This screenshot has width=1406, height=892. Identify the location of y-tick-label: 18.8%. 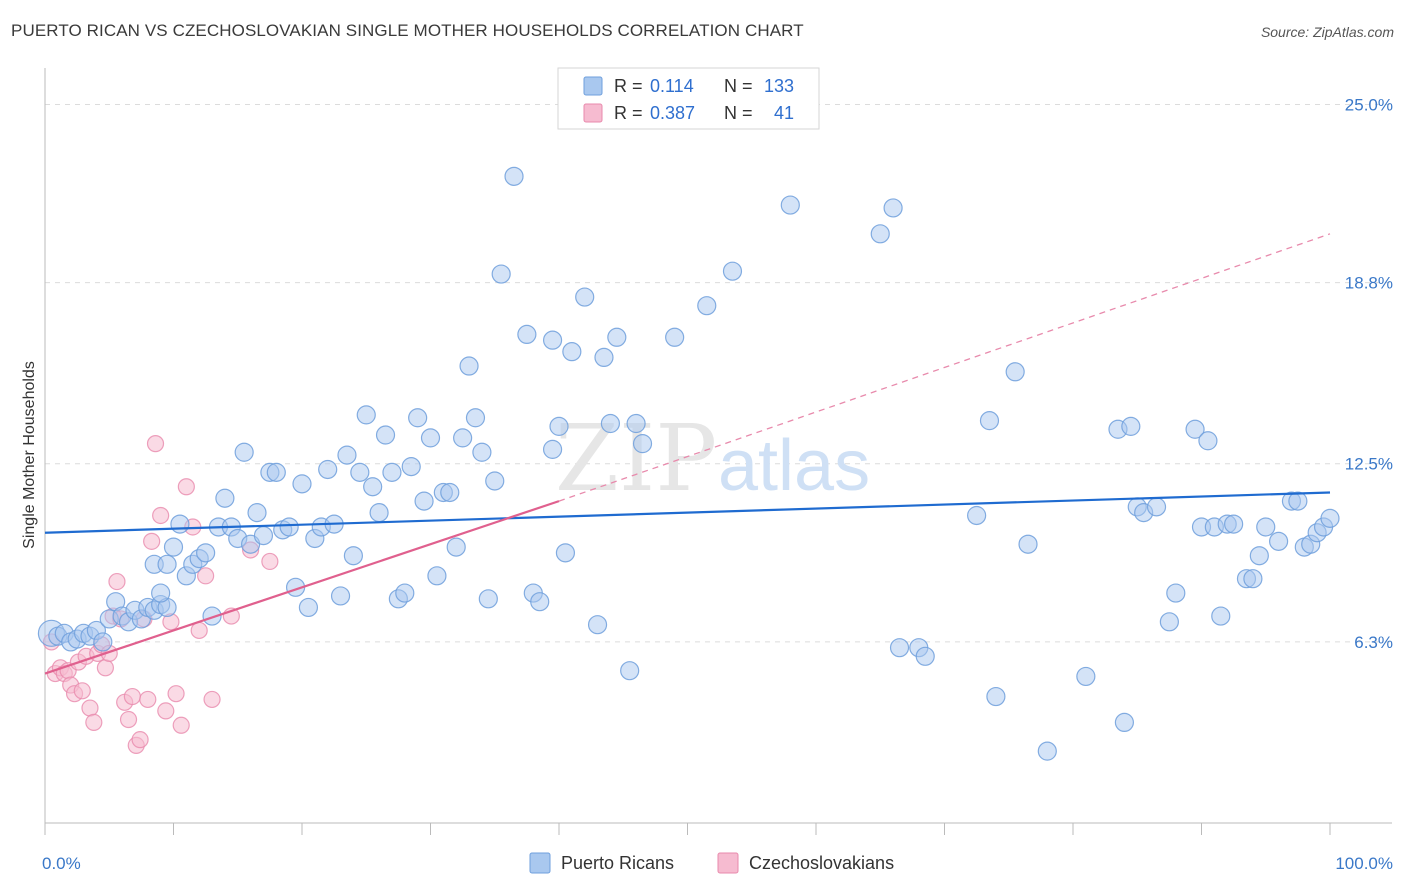
(1369, 283).